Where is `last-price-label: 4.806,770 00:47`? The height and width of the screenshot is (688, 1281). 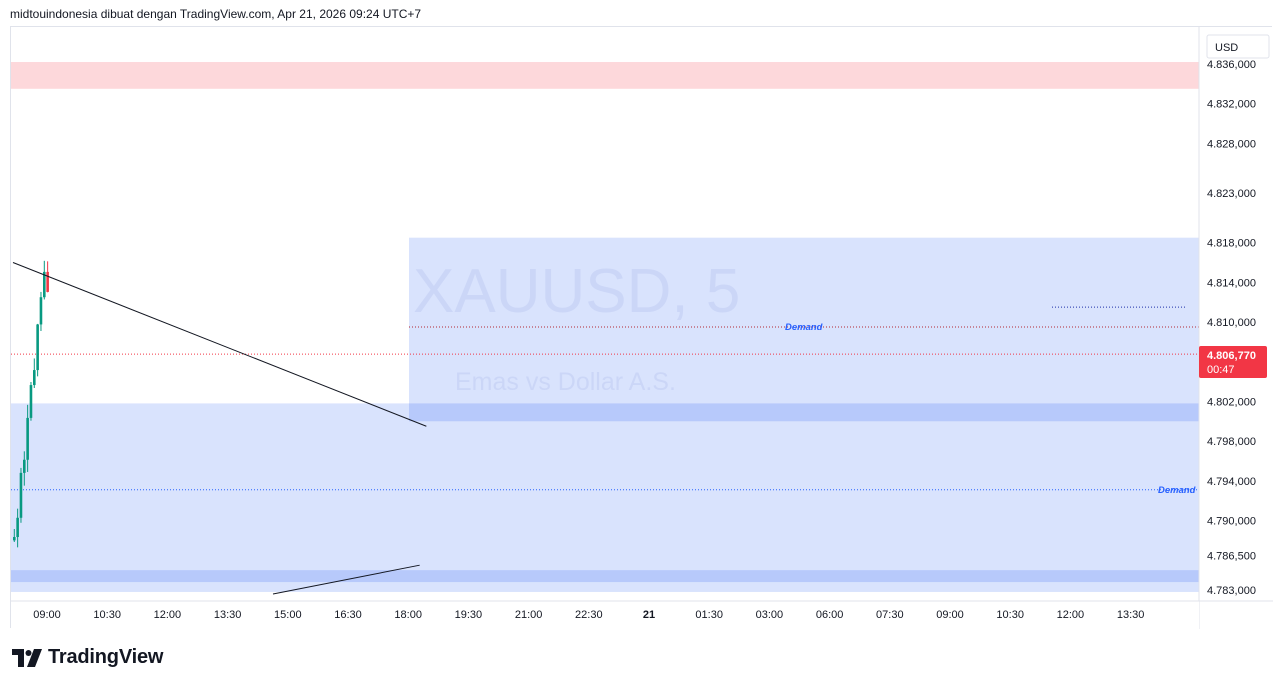 last-price-label: 4.806,770 00:47 is located at coordinates (1233, 362).